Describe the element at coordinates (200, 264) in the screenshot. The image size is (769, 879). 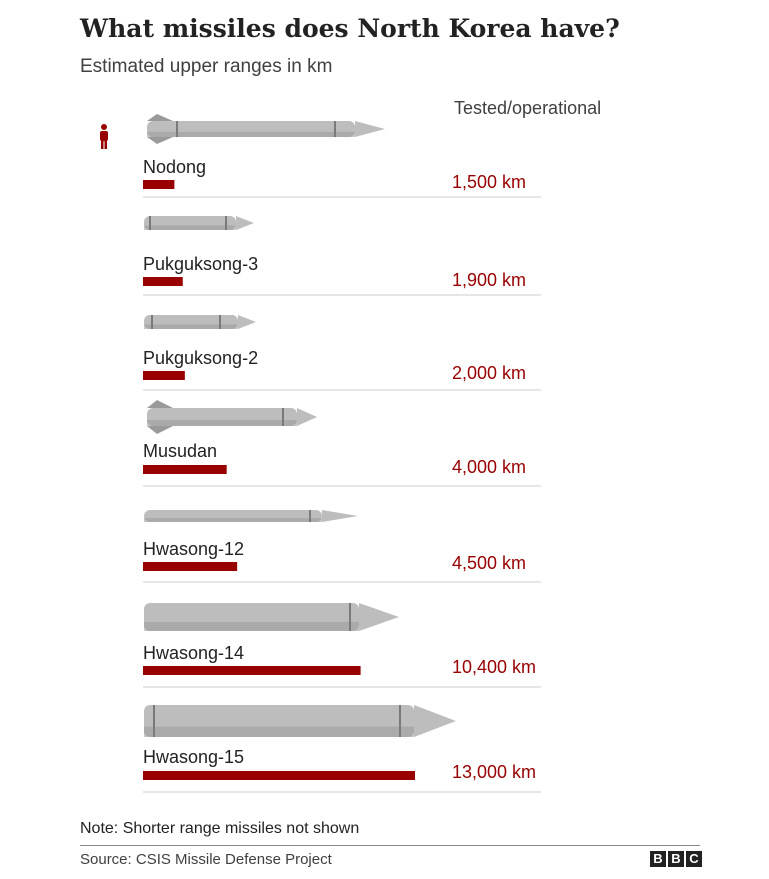
I see `missile-name-label: Pukguksong-3` at that location.